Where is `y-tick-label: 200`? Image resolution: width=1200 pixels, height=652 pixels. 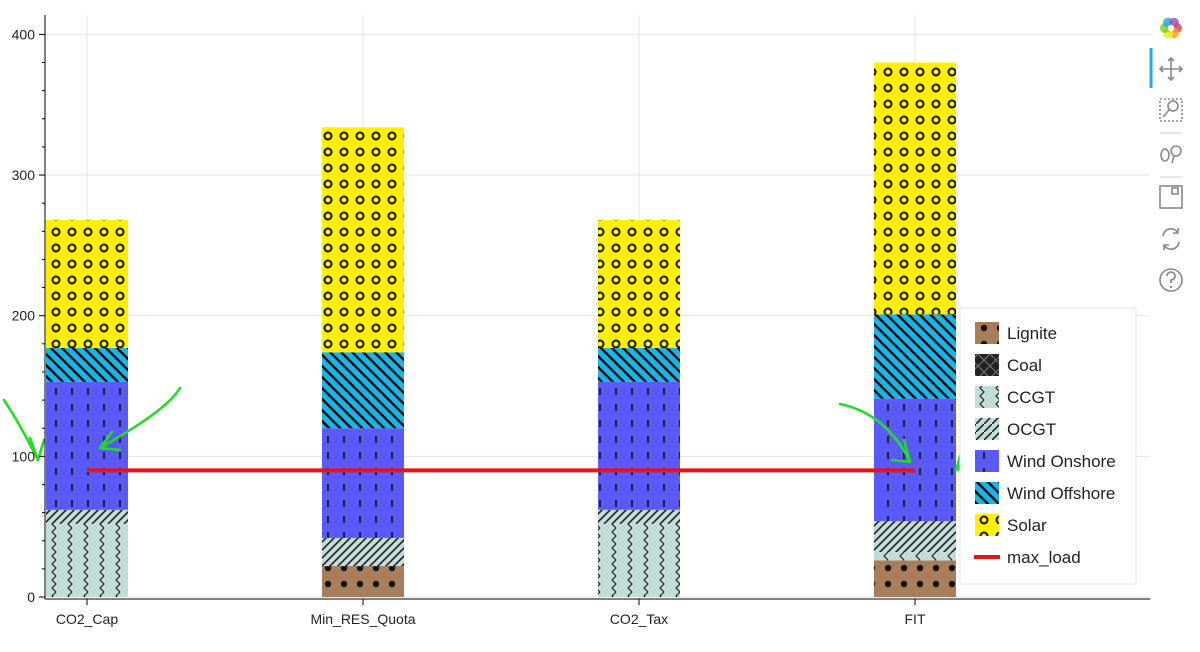 y-tick-label: 200 is located at coordinates (24, 316).